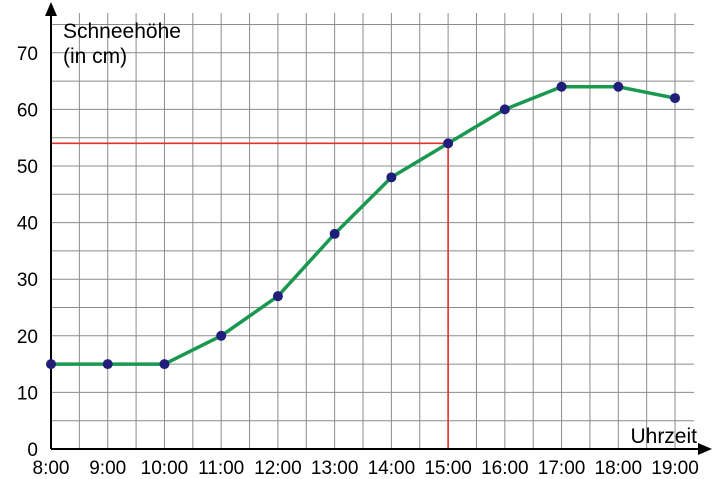  Describe the element at coordinates (27, 337) in the screenshot. I see `y-tick-label: 20` at that location.